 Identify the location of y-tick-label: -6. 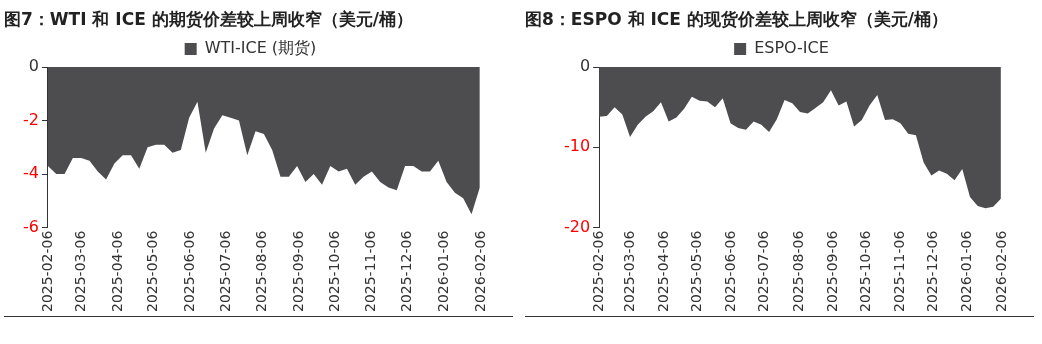
(31, 226).